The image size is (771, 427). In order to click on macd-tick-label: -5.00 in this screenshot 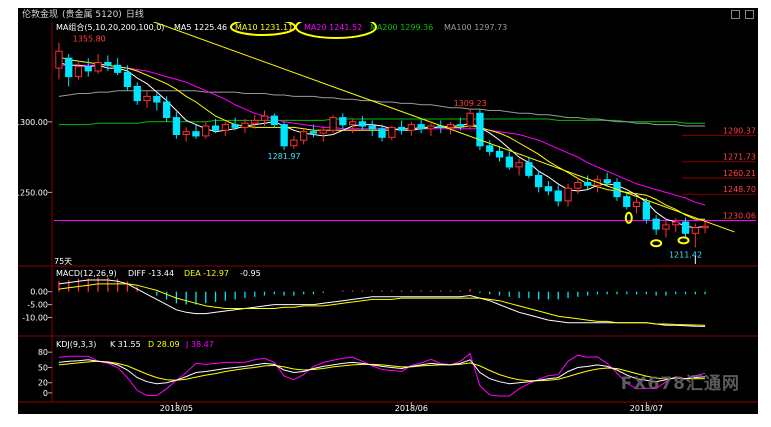, I will do `click(37, 305)`.